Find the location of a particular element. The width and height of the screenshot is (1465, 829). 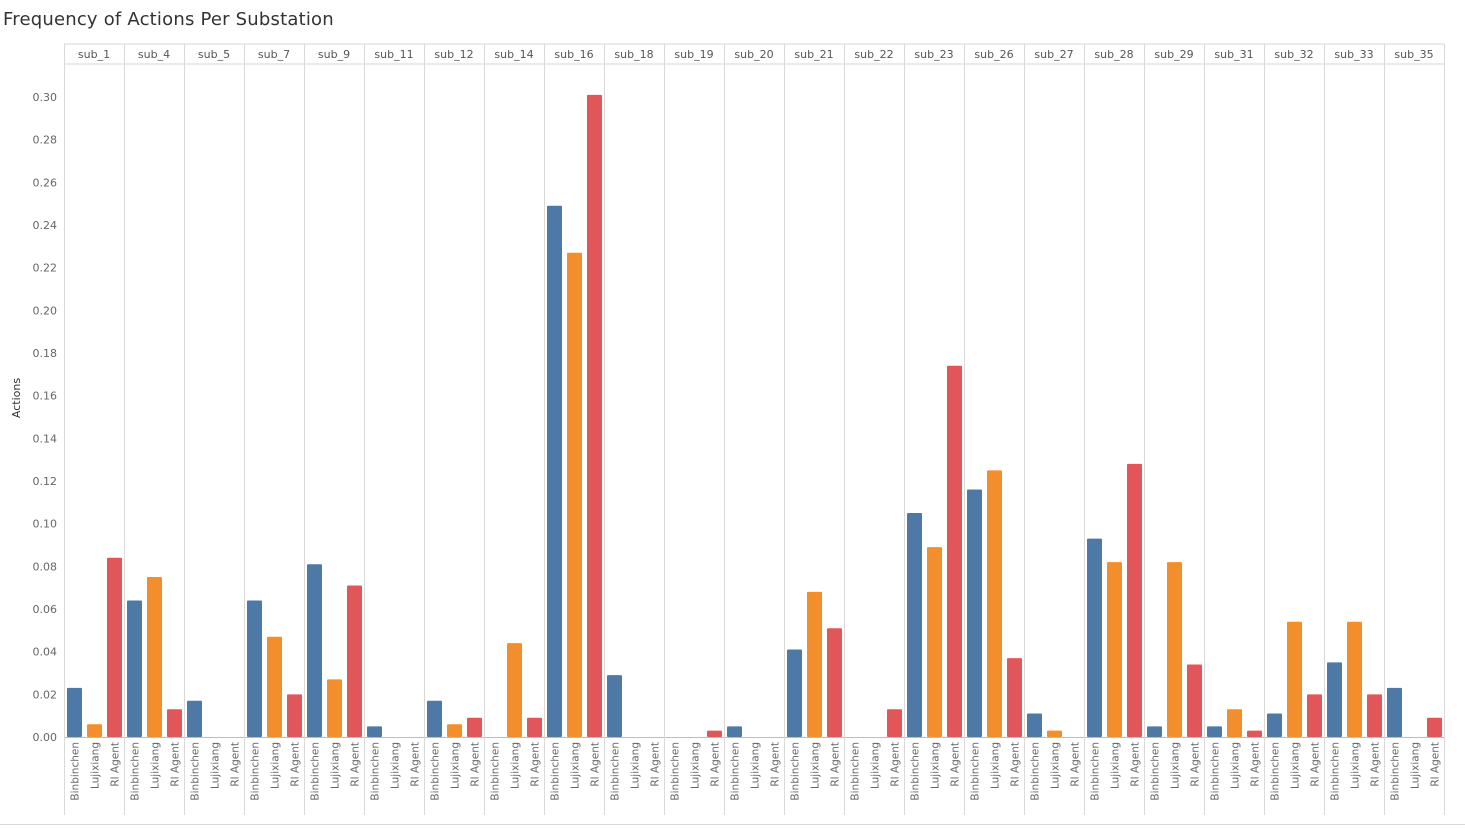

substation-header-sub_29: sub_29 is located at coordinates (1173, 54).